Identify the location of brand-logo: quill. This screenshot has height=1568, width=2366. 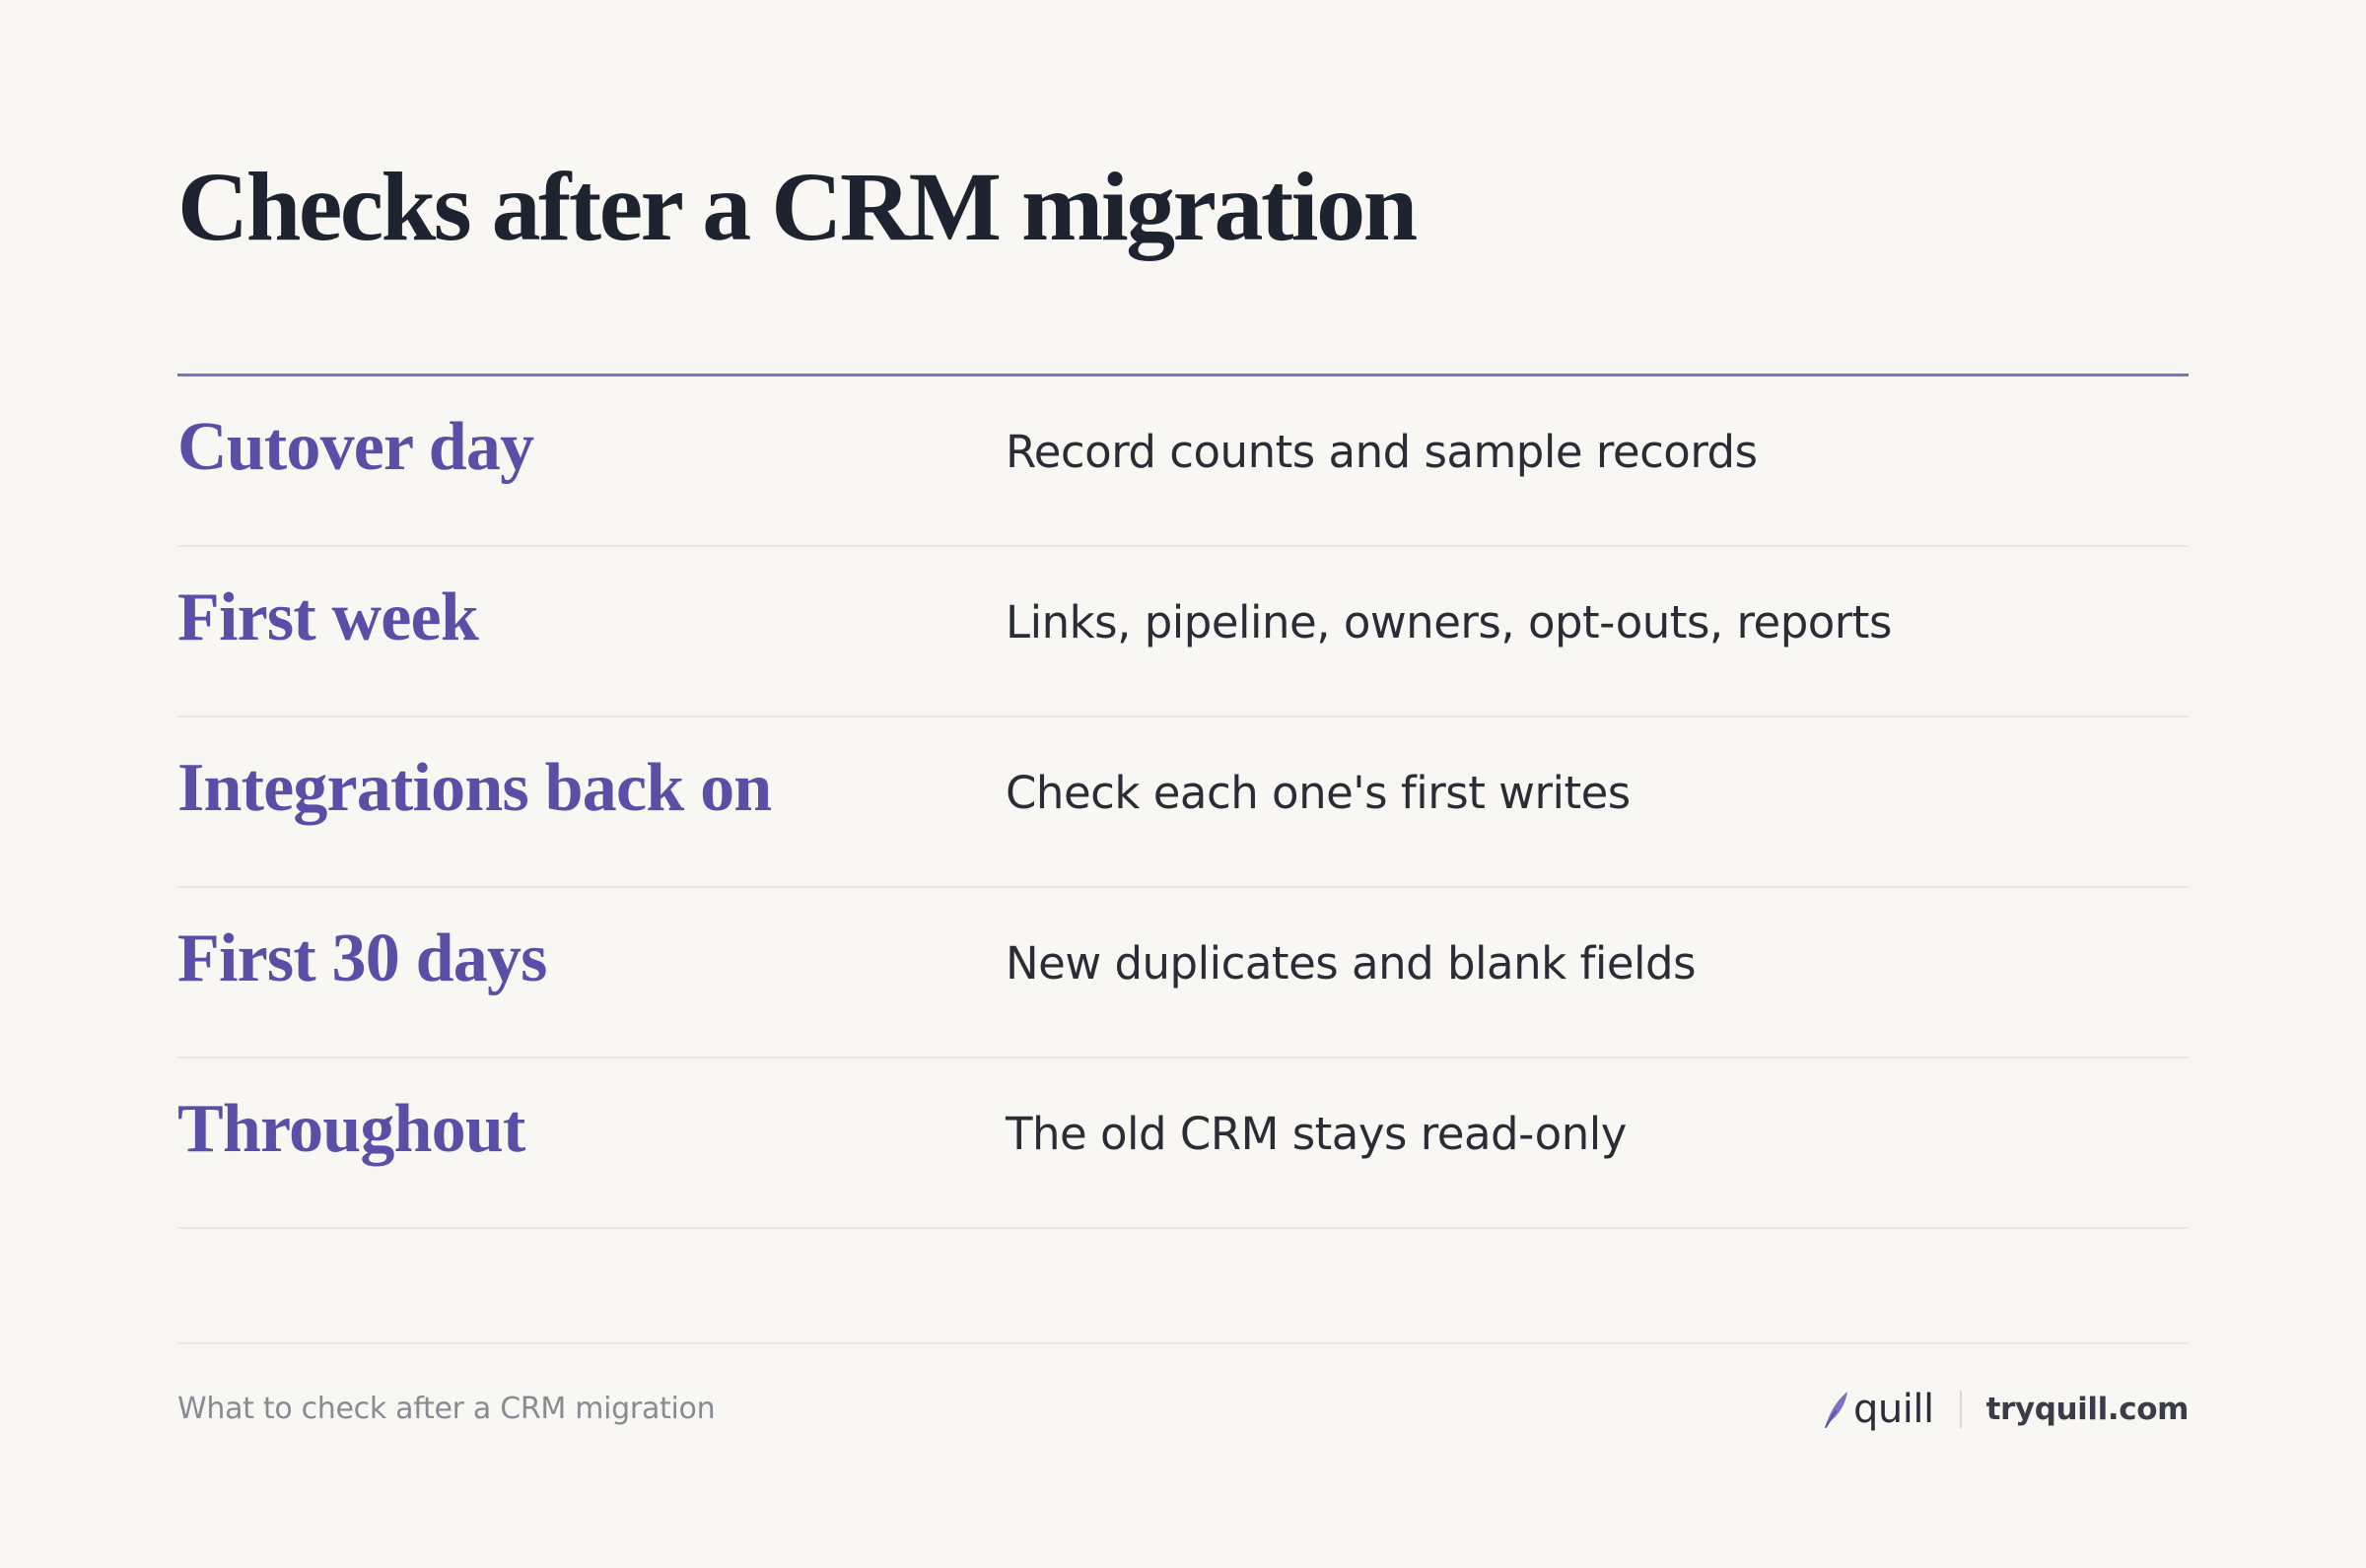
(1879, 1409).